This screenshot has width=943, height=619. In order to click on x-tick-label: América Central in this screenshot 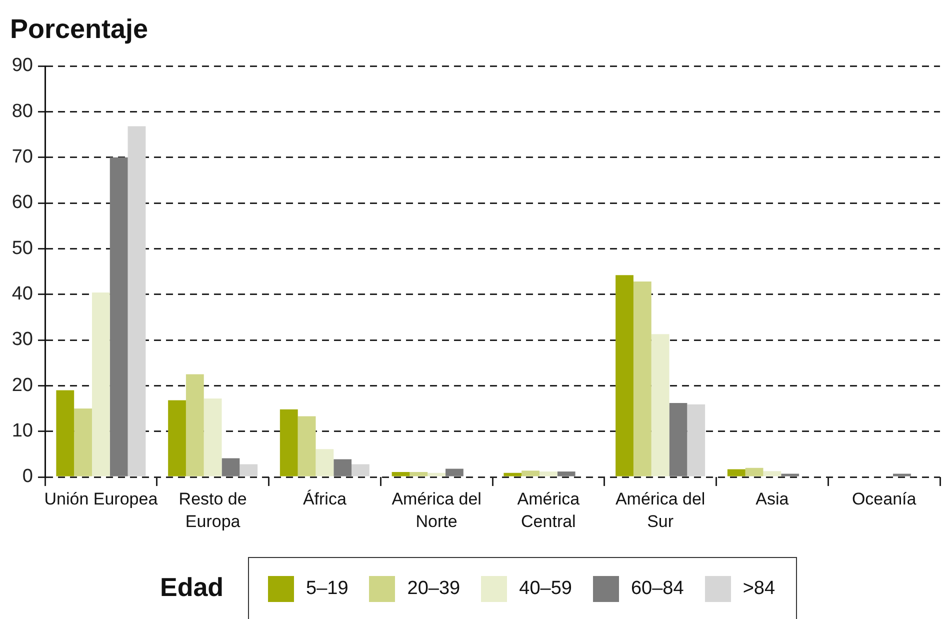, I will do `click(548, 510)`.